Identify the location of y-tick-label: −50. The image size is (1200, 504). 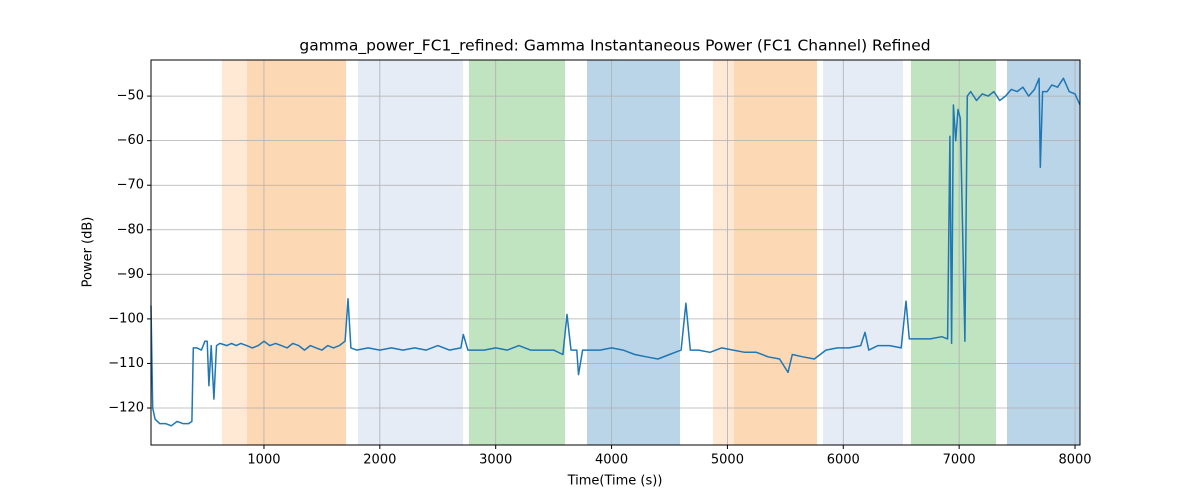
(130, 96).